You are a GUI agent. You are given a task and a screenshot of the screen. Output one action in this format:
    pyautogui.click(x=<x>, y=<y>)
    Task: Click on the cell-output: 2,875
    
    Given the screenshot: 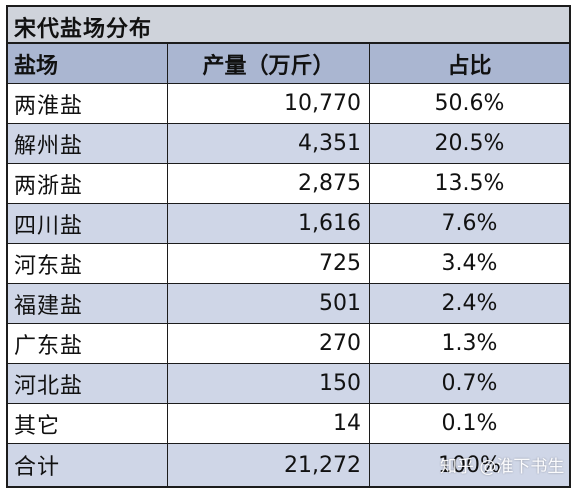 What is the action you would take?
    pyautogui.click(x=269, y=183)
    